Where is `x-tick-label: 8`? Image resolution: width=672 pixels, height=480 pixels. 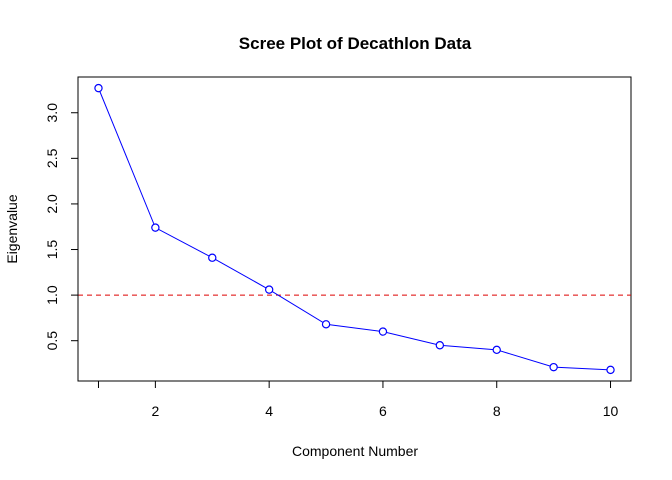
x-tick-label: 8 is located at coordinates (497, 411).